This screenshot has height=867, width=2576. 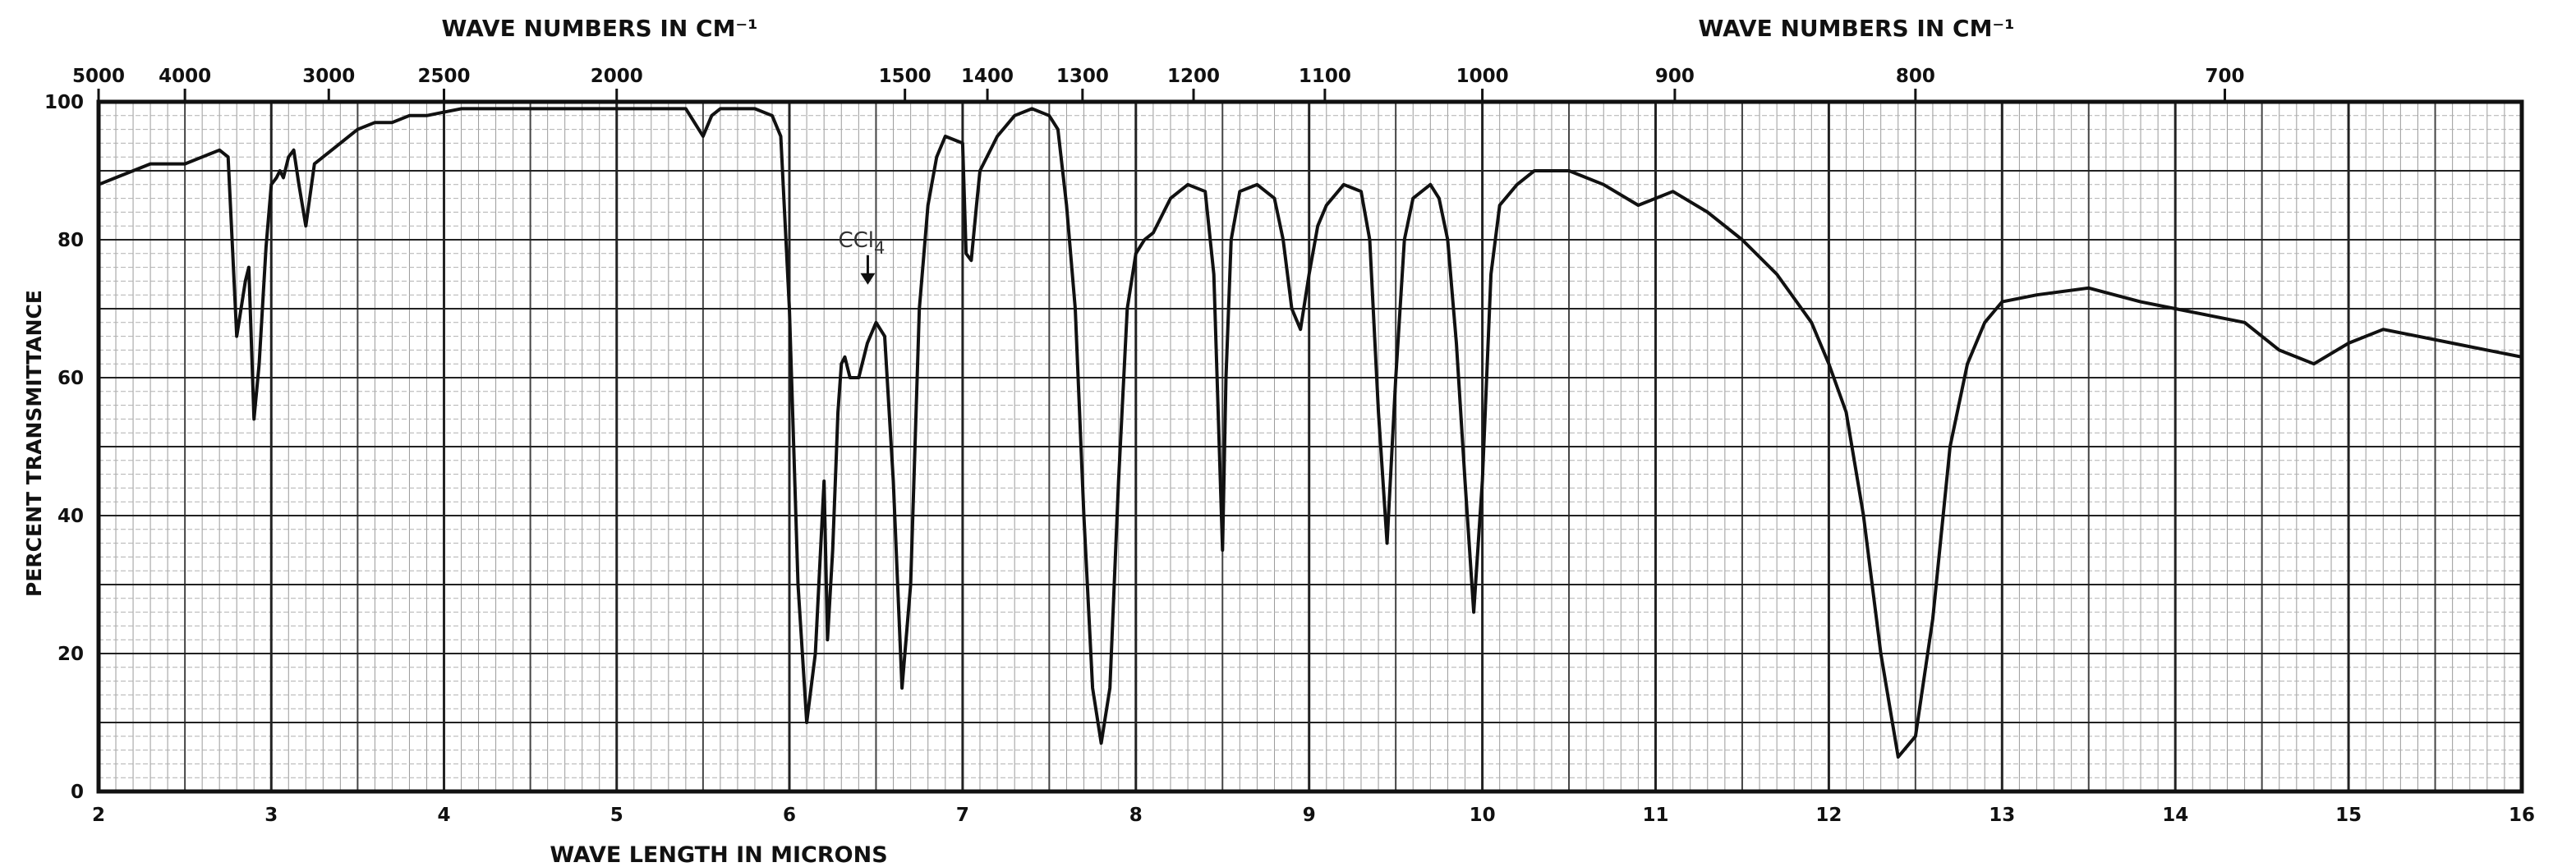 I want to click on y-axis-ticks: 0 20 40 60 80 100, so click(x=64, y=447).